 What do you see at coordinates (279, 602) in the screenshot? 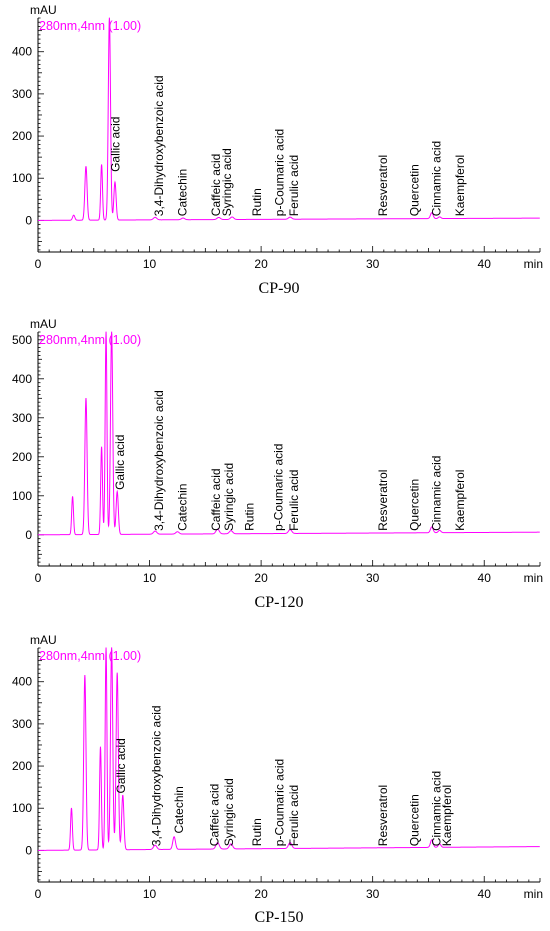
I see `panel-caption: CP-120` at bounding box center [279, 602].